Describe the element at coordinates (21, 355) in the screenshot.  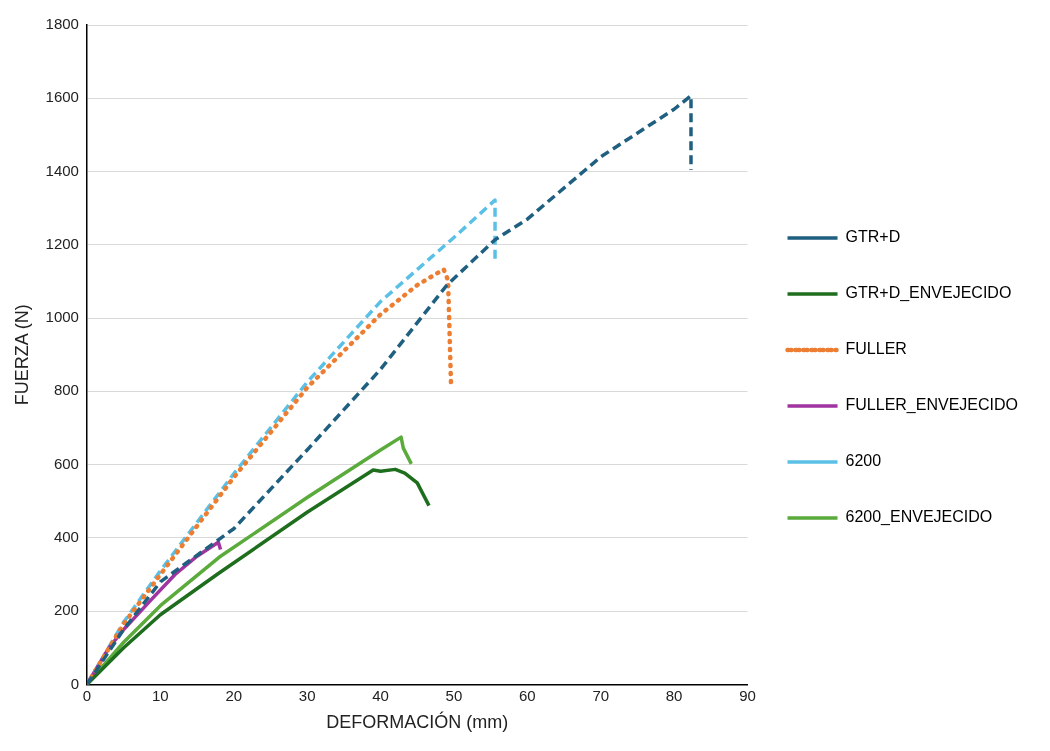
I see `y-axis-title: FUERZA (N)` at that location.